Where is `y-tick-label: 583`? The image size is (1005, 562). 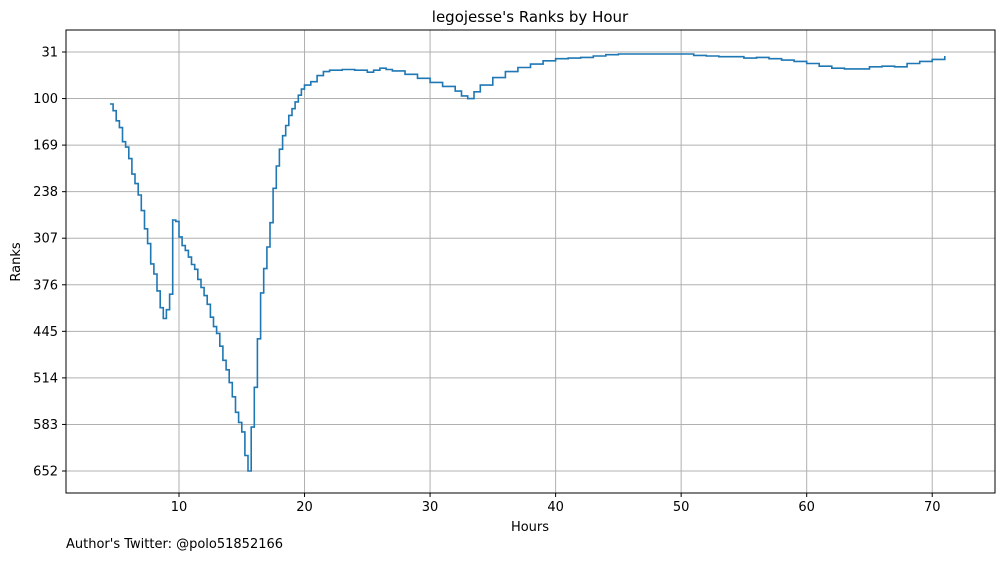 y-tick-label: 583 is located at coordinates (45, 425).